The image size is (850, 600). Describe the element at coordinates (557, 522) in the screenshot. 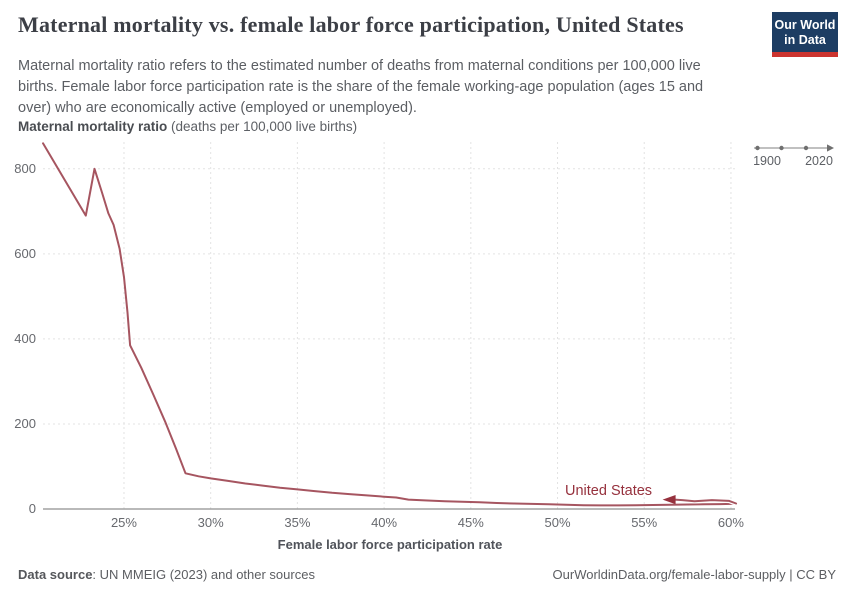

I see `x-axis-tick-label: 50%` at that location.